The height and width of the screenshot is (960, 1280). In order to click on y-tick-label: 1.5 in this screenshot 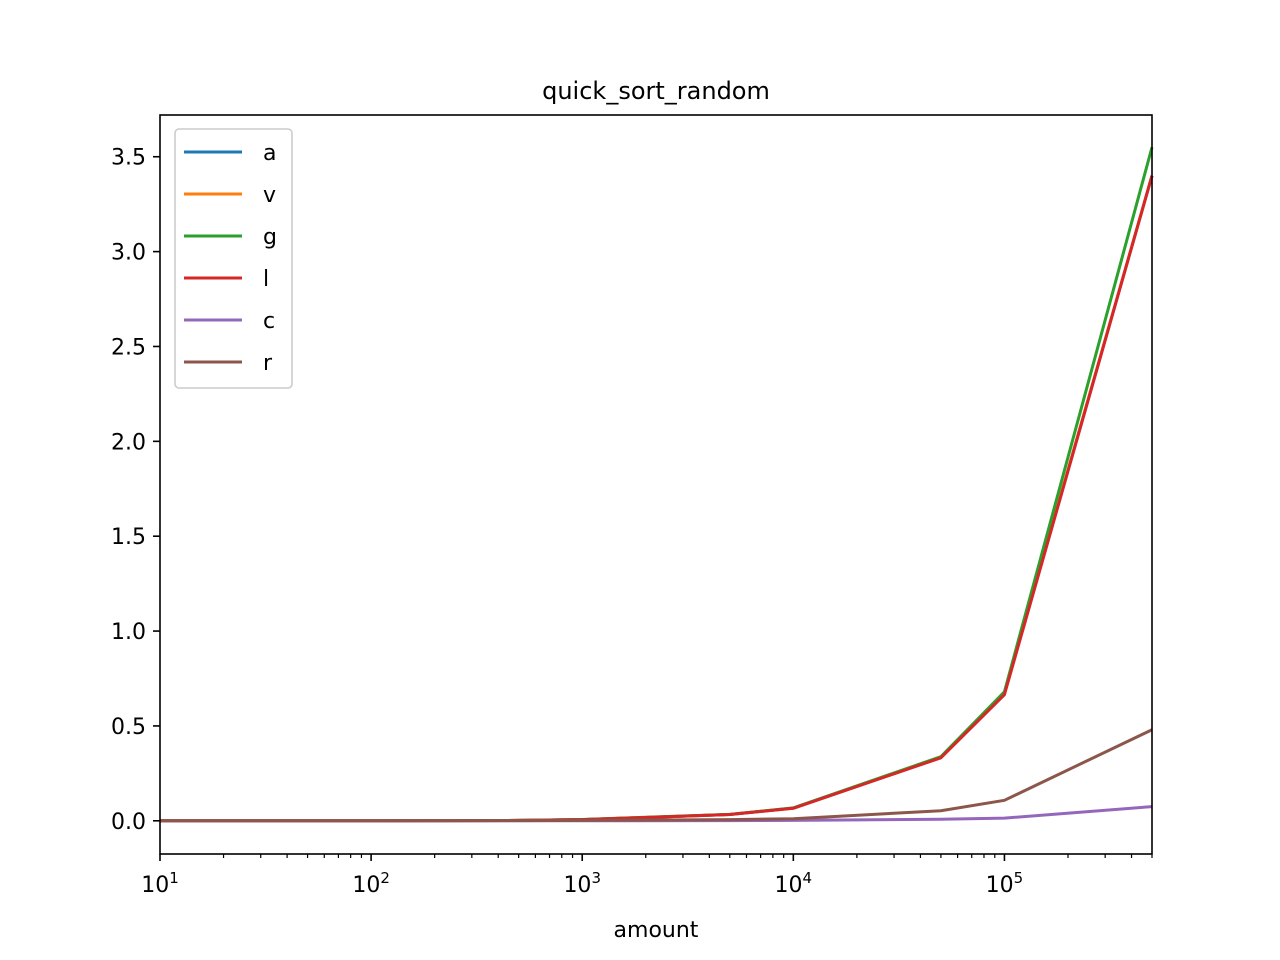, I will do `click(128, 537)`.